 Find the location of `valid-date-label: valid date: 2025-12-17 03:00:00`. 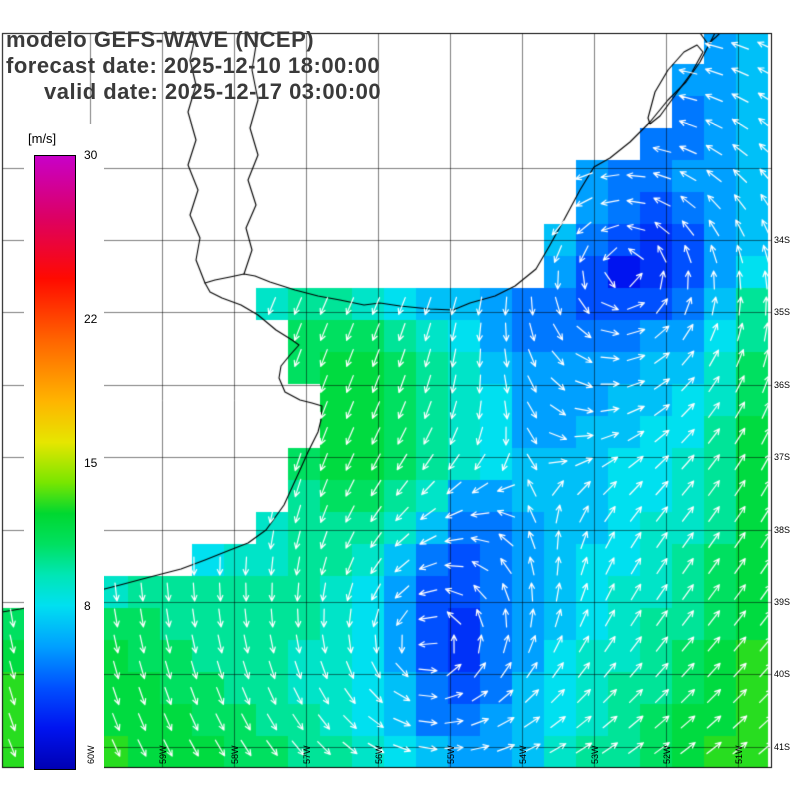

valid-date-label: valid date: 2025-12-17 03:00:00 is located at coordinates (213, 91).